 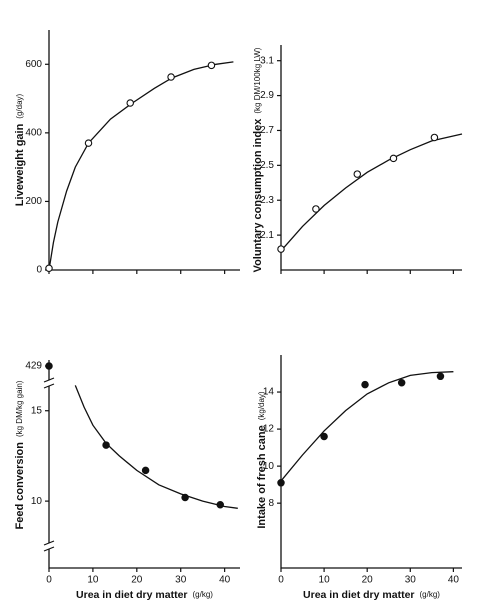 What do you see at coordinates (19, 105) in the screenshot?
I see `y-axis-label-unit: (g/day)` at bounding box center [19, 105].